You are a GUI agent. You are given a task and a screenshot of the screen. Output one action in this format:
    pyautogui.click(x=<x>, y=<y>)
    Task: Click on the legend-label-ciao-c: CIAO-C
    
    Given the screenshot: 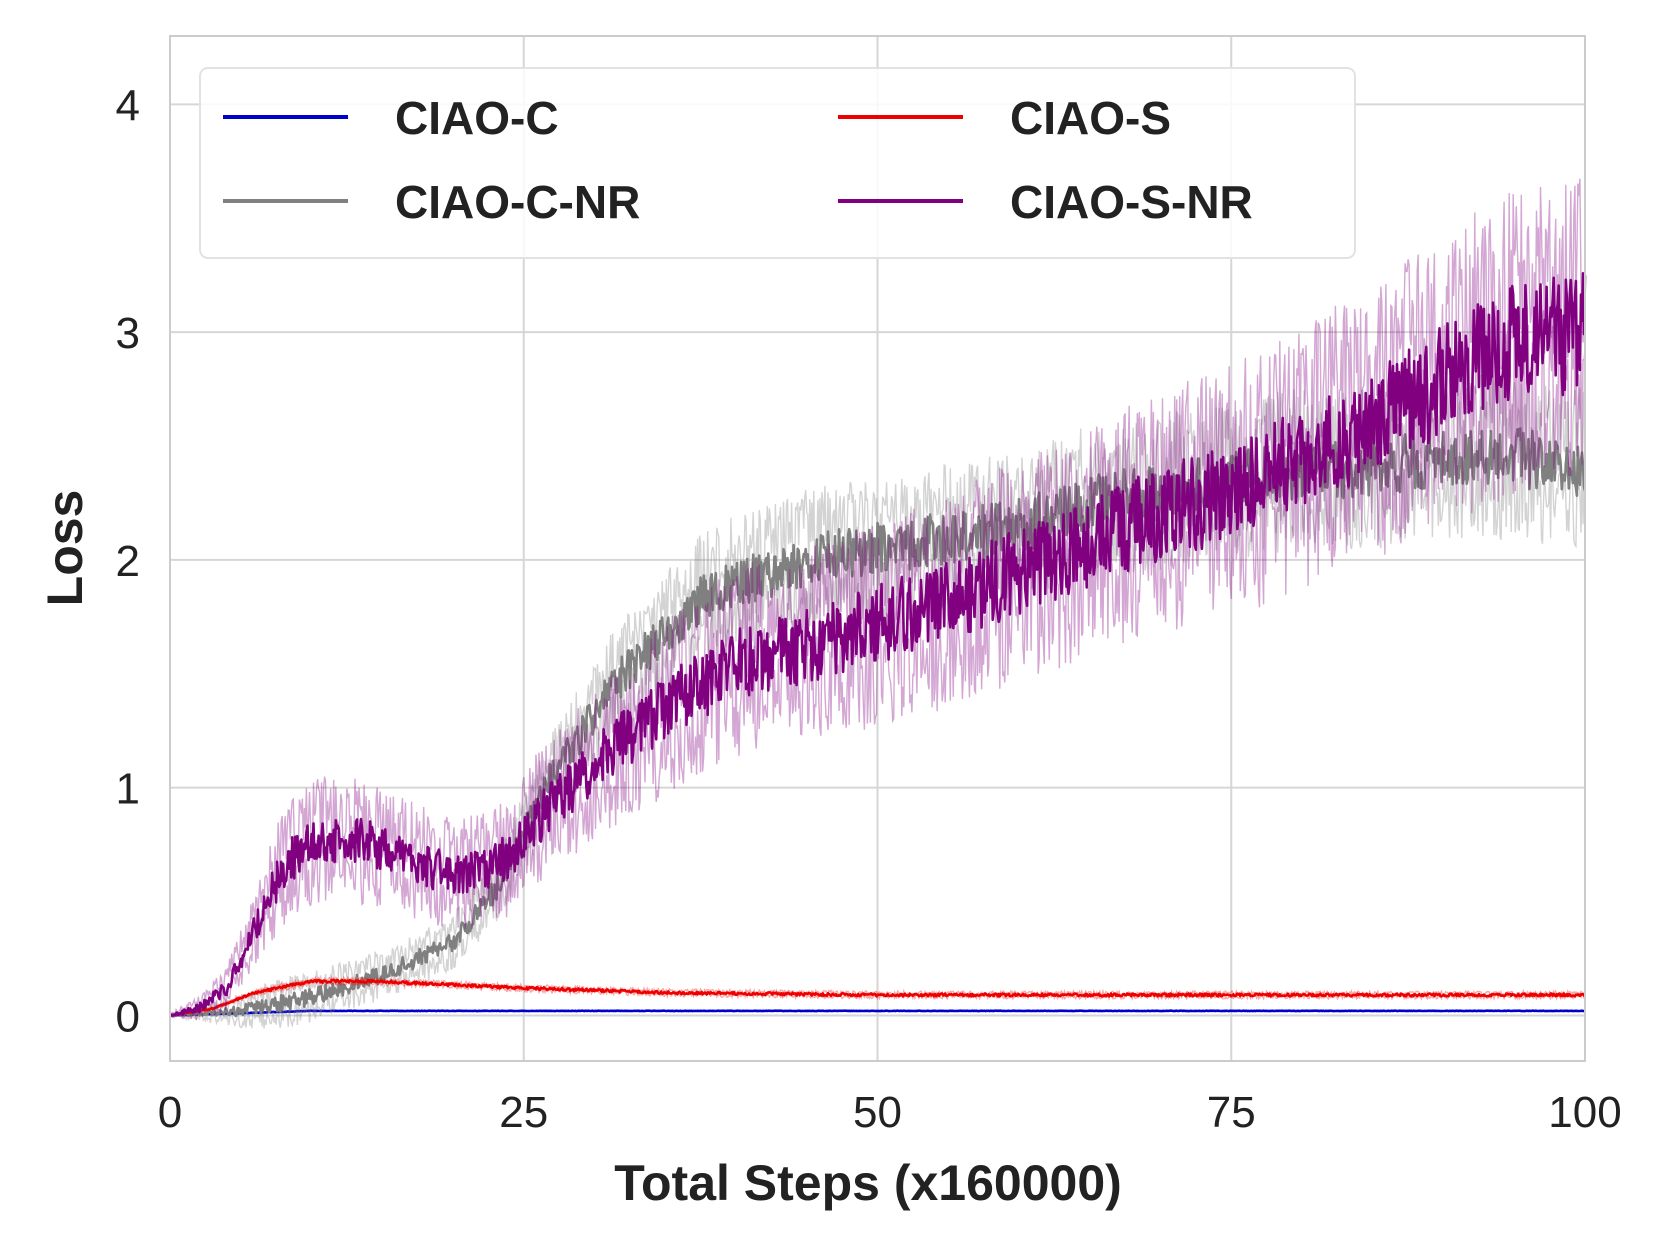 What is the action you would take?
    pyautogui.click(x=477, y=118)
    